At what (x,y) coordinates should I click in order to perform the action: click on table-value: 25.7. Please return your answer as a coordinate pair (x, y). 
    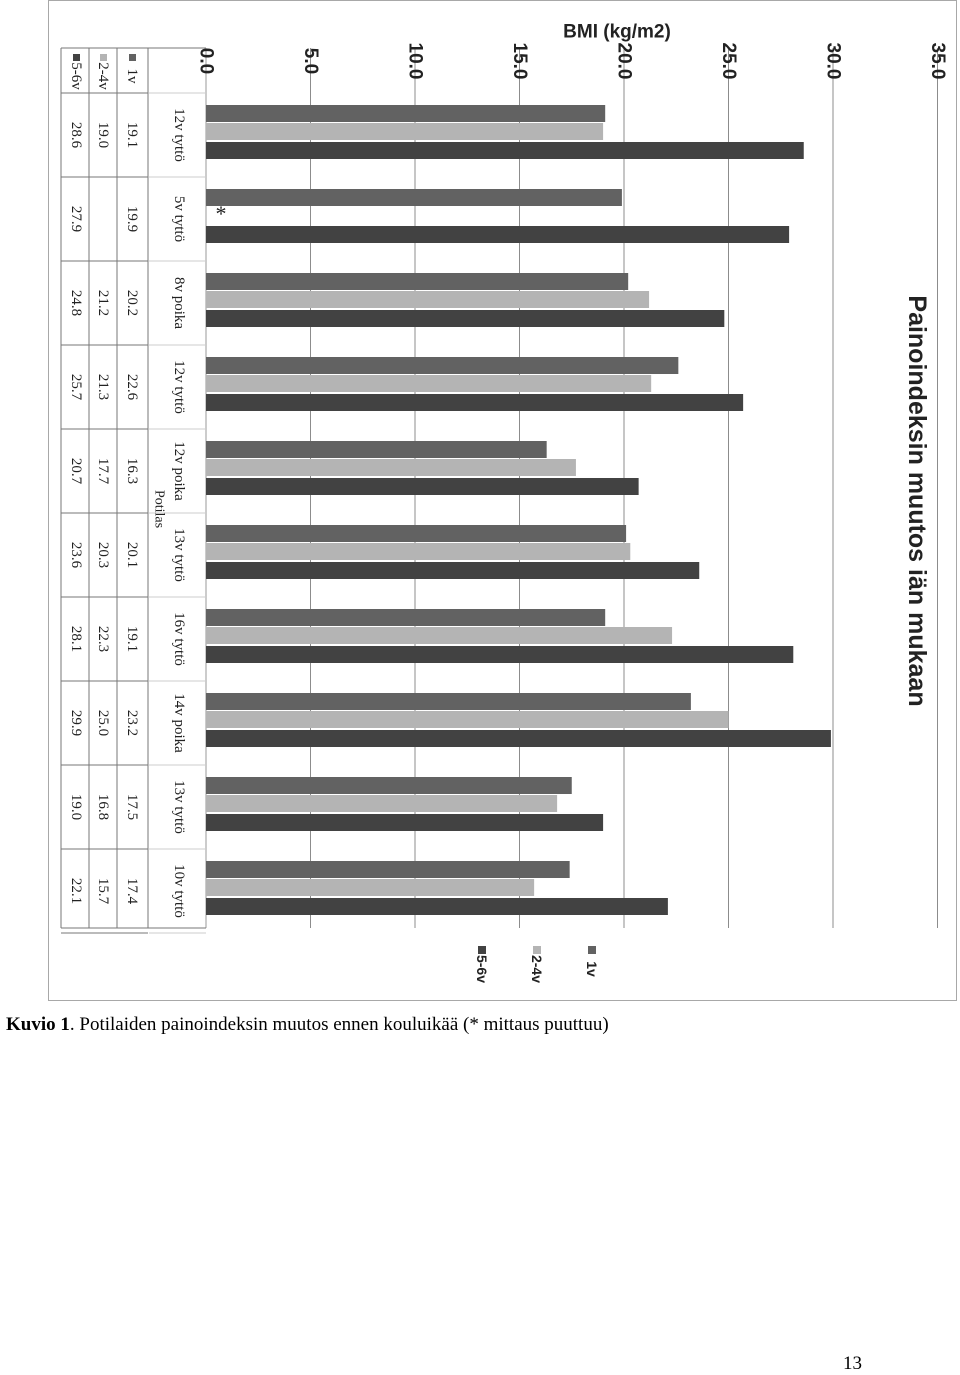
    Looking at the image, I should click on (76, 387).